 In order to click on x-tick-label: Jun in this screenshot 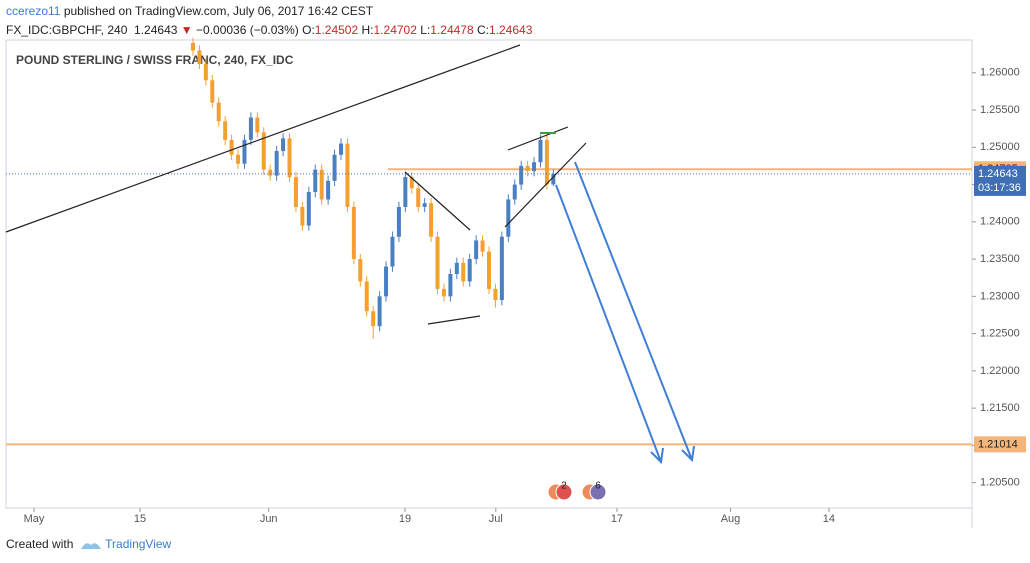, I will do `click(269, 519)`.